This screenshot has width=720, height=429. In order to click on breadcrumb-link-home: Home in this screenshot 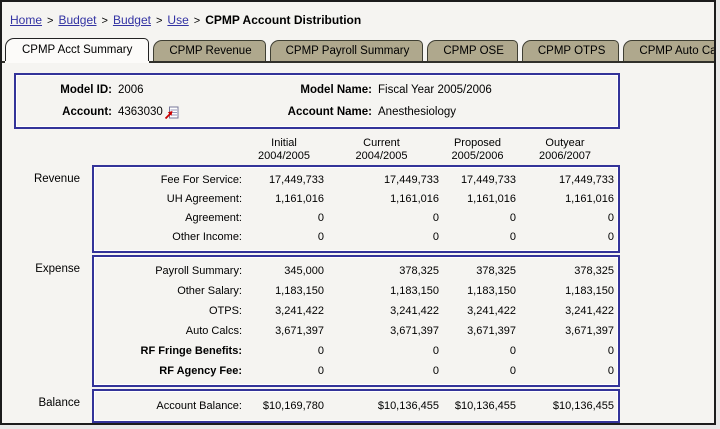, I will do `click(26, 20)`.